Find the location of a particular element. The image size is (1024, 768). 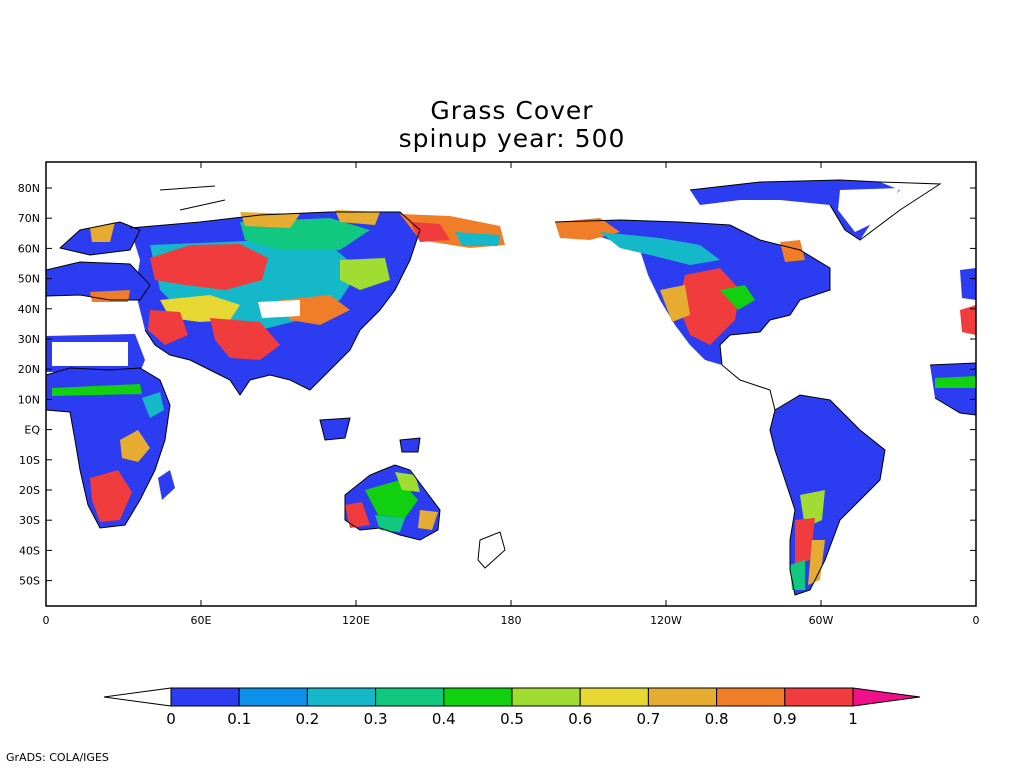

colorbar-label: 0 is located at coordinates (171, 719).